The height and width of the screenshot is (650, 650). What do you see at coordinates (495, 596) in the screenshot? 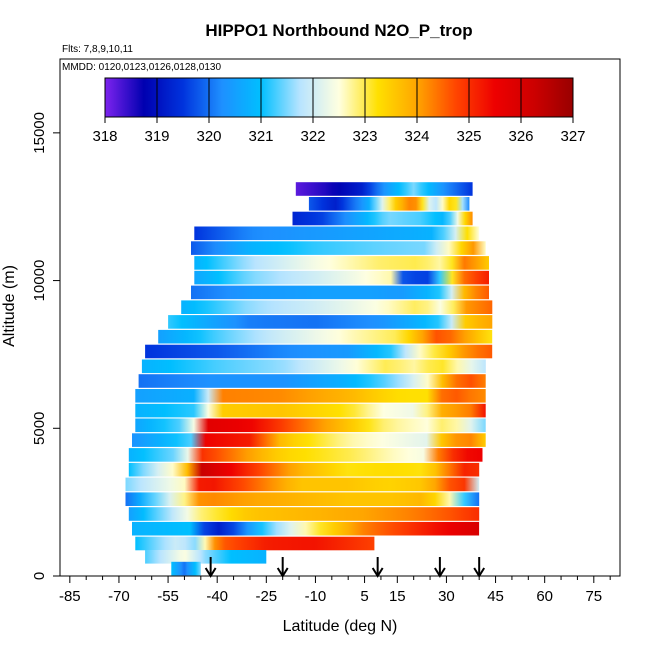
I see `x-tick-label: 45` at bounding box center [495, 596].